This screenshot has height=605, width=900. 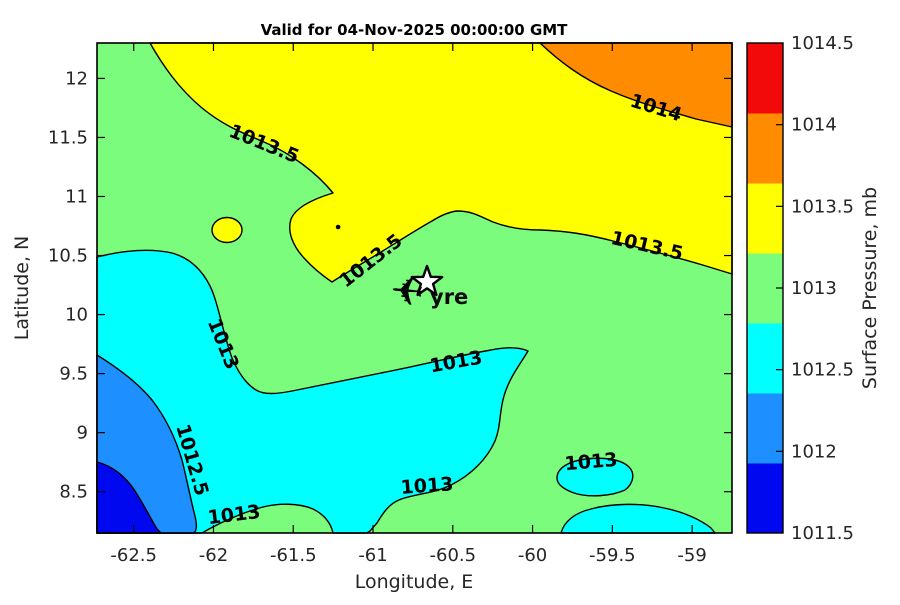 What do you see at coordinates (765, 358) in the screenshot?
I see `colorbar-band-cyan` at bounding box center [765, 358].